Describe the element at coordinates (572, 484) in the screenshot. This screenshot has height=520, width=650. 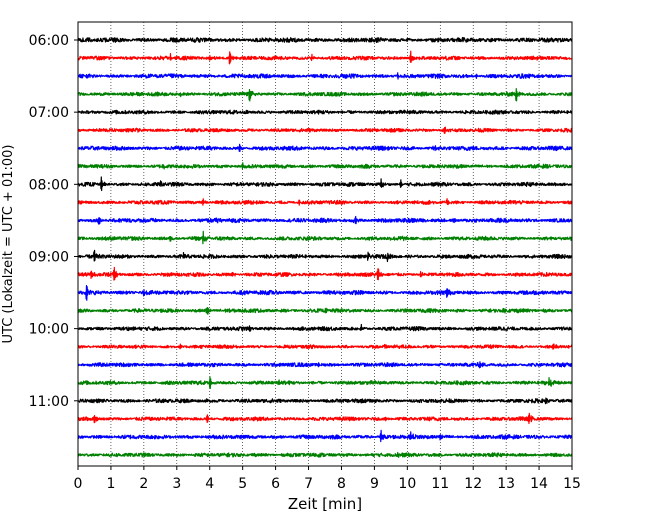
I see `x-tick-label: 15` at that location.